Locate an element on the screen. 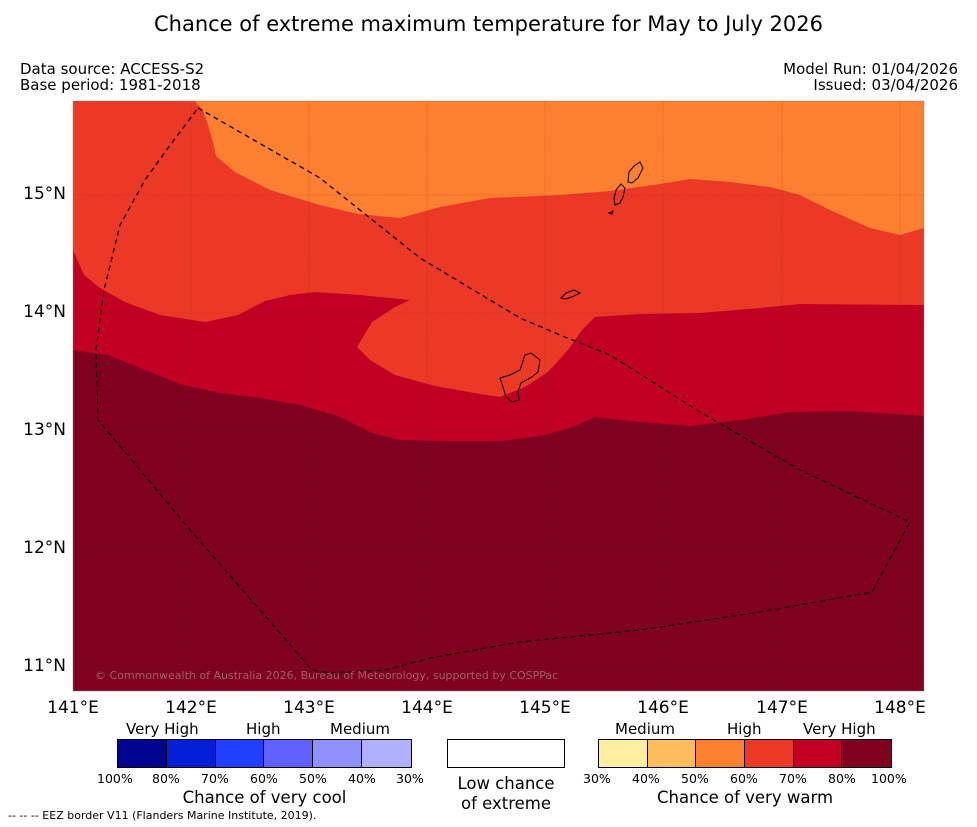 The height and width of the screenshot is (827, 977). lat-tick-13: 13°N is located at coordinates (44, 430).